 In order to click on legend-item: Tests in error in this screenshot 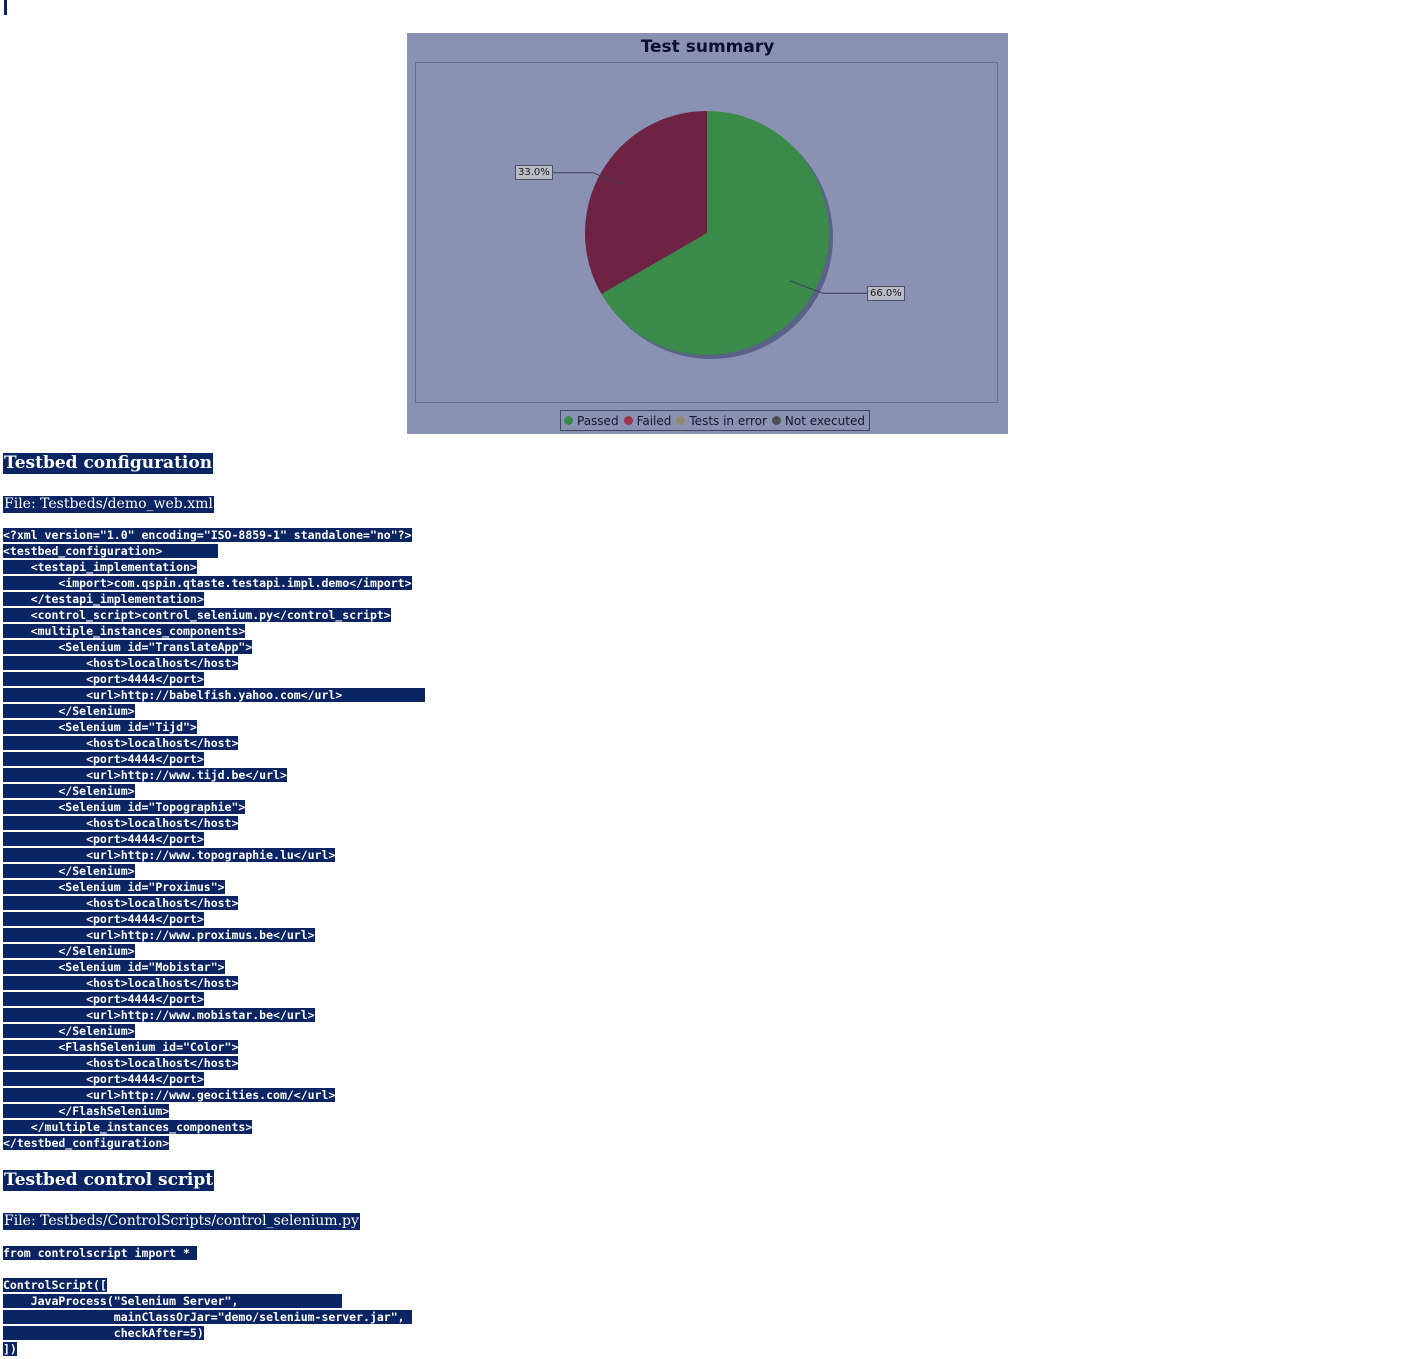, I will do `click(721, 421)`.